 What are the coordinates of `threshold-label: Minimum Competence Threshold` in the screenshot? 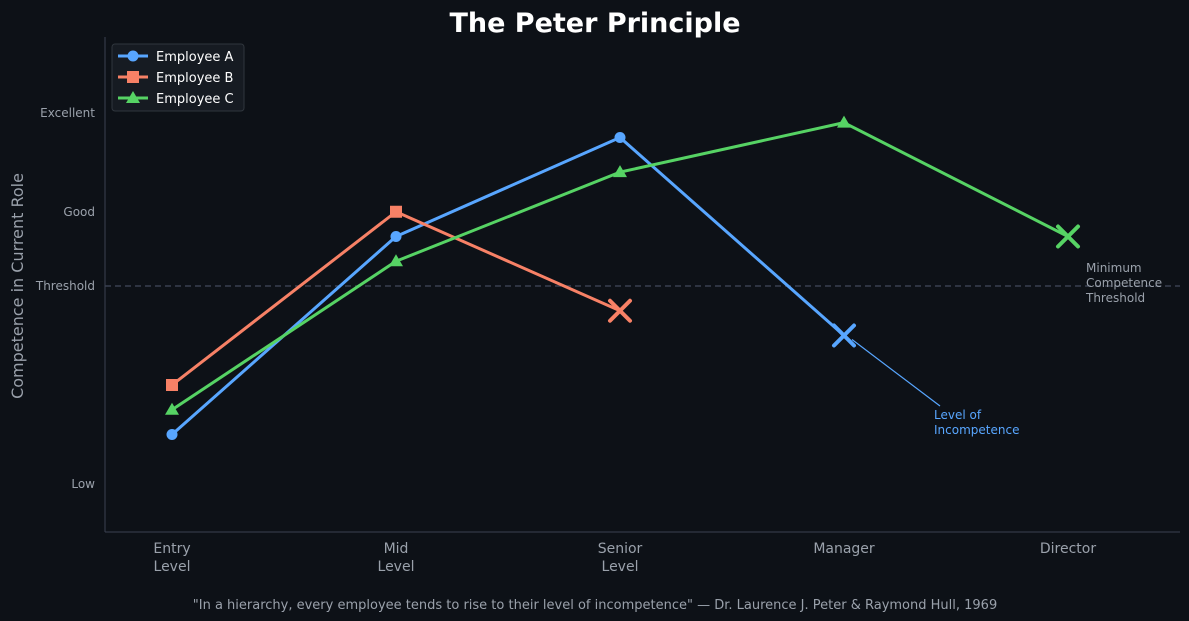 It's located at (1123, 283).